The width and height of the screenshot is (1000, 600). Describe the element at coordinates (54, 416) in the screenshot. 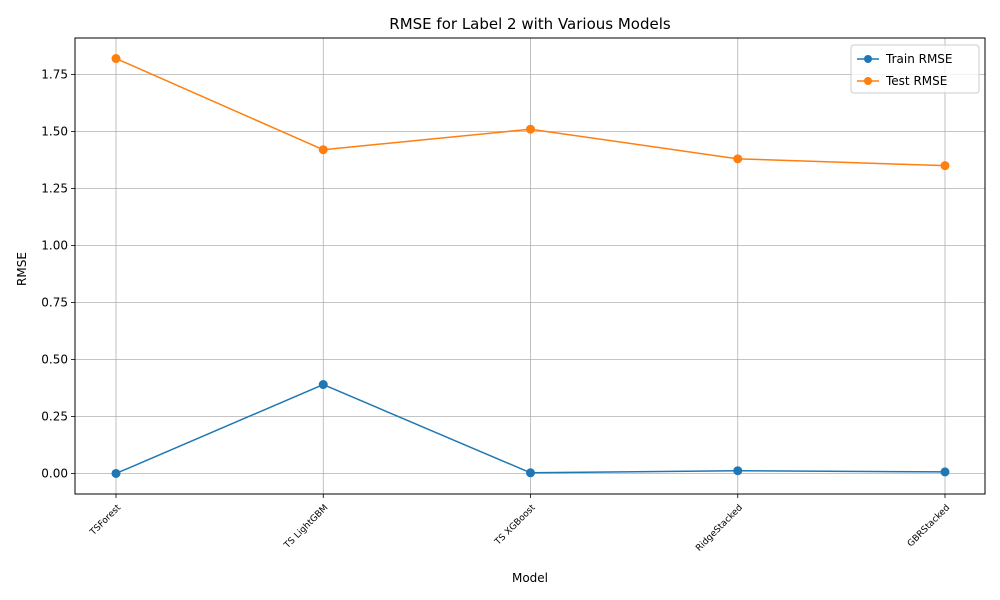

I see `y-tick-label: 0.25` at that location.